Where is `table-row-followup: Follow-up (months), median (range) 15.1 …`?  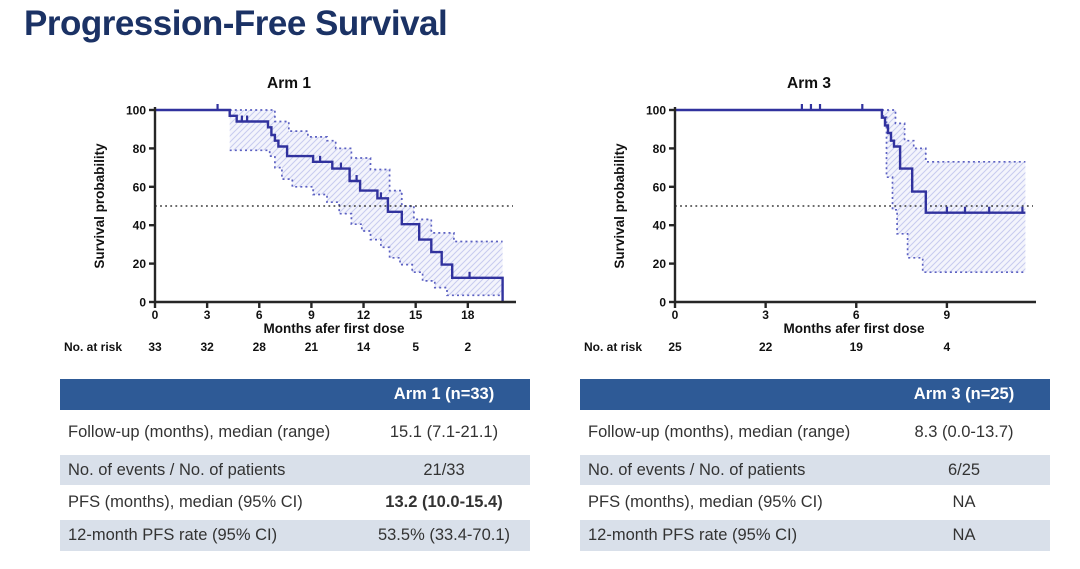
table-row-followup: Follow-up (months), median (range) 15.1 … is located at coordinates (295, 432).